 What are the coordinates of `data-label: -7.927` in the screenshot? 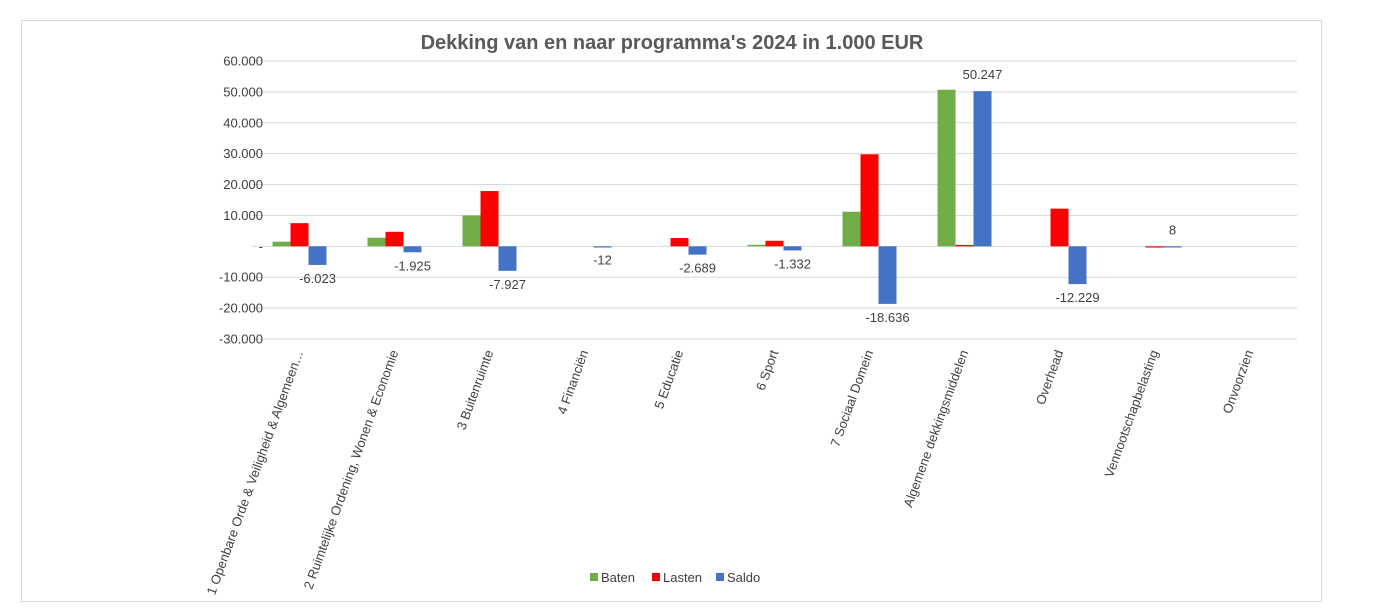 It's located at (507, 284).